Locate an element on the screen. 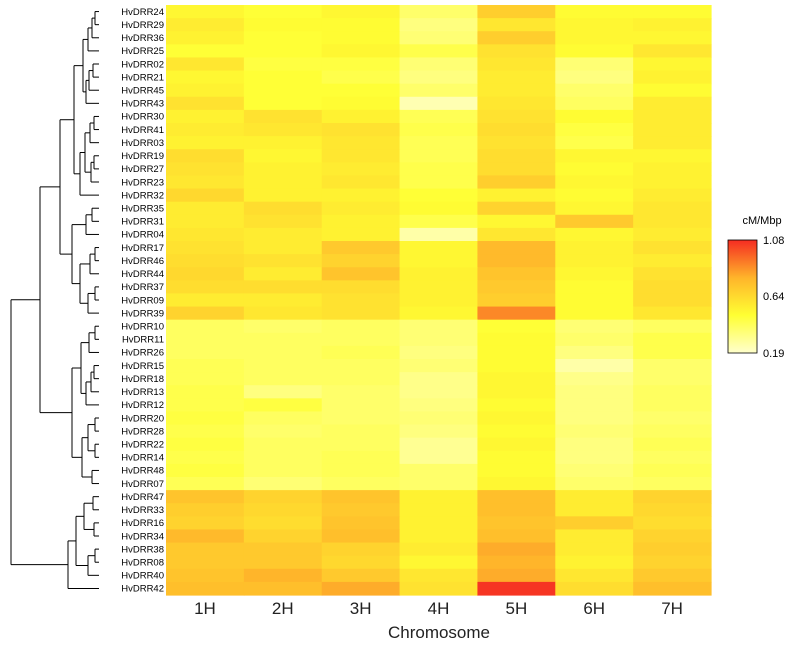 This screenshot has height=649, width=800. heatmap-cell-HvDRR32-3H is located at coordinates (361, 195).